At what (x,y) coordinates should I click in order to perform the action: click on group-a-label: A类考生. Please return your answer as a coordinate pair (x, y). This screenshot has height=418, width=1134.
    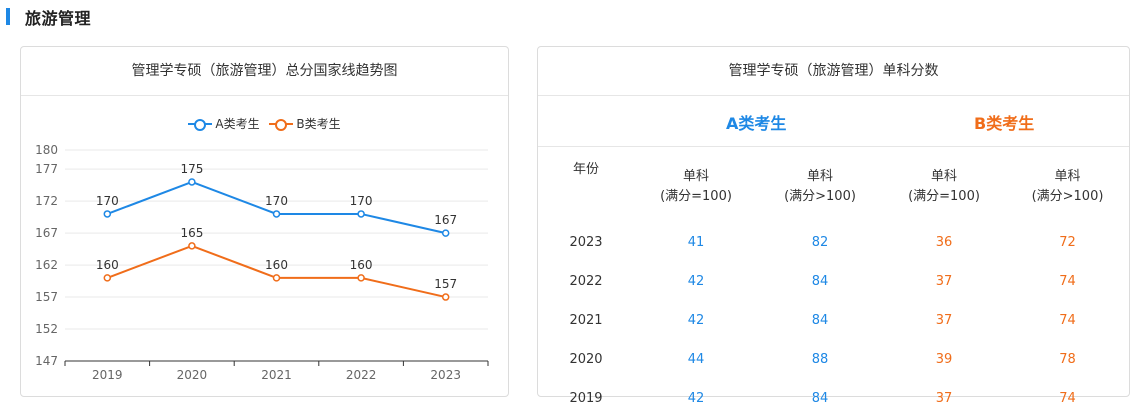
    Looking at the image, I should click on (756, 123).